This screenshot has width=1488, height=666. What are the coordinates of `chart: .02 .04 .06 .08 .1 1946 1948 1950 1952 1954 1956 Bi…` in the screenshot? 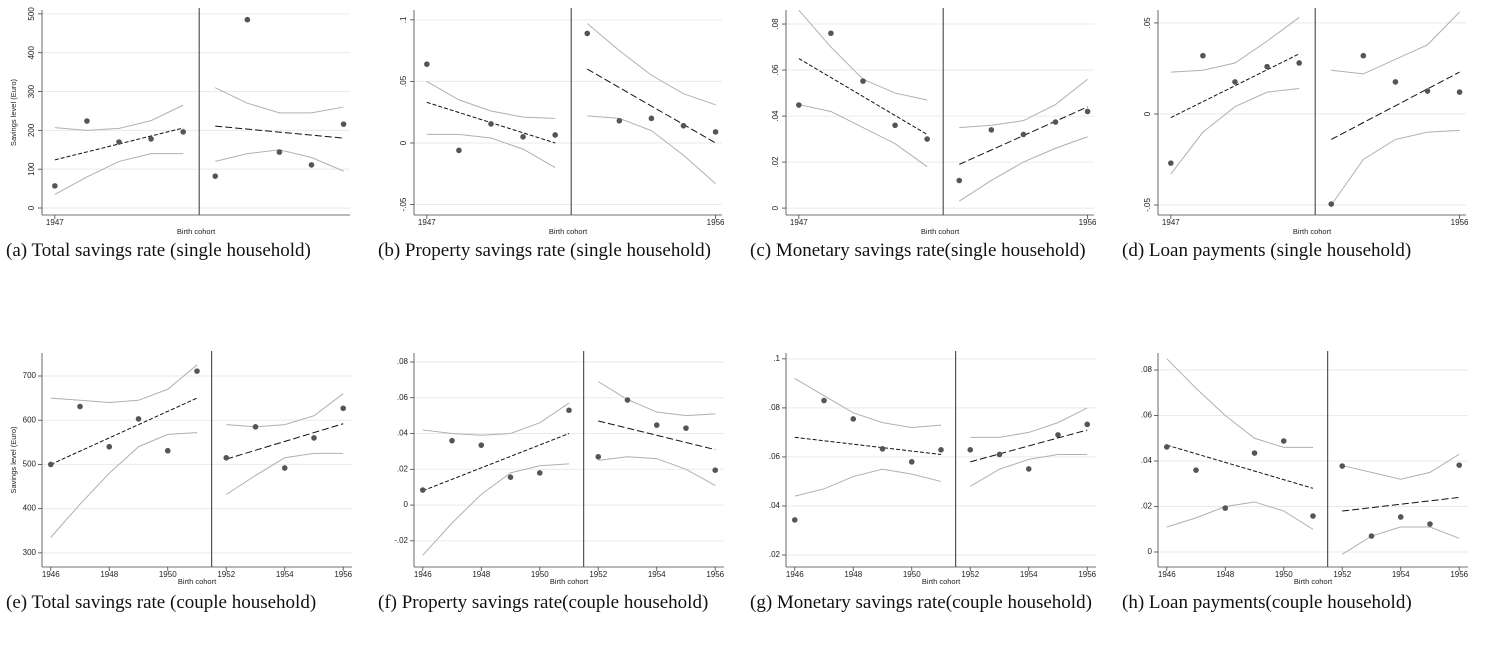 It's located at (933, 468).